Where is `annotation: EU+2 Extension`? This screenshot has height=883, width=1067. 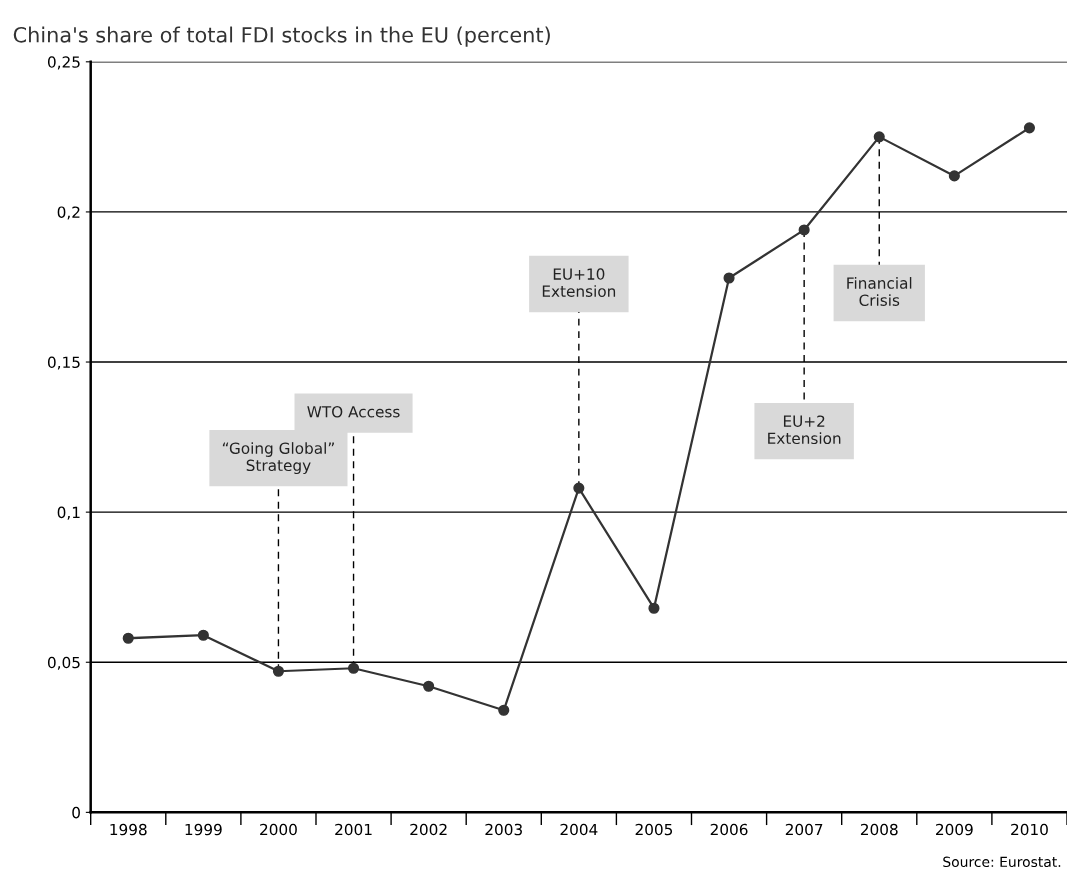
annotation: EU+2 Extension is located at coordinates (804, 430).